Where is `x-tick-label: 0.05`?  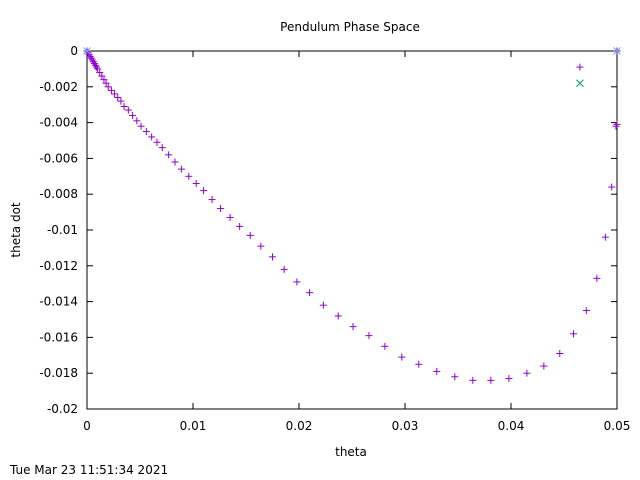 x-tick-label: 0.05 is located at coordinates (617, 426).